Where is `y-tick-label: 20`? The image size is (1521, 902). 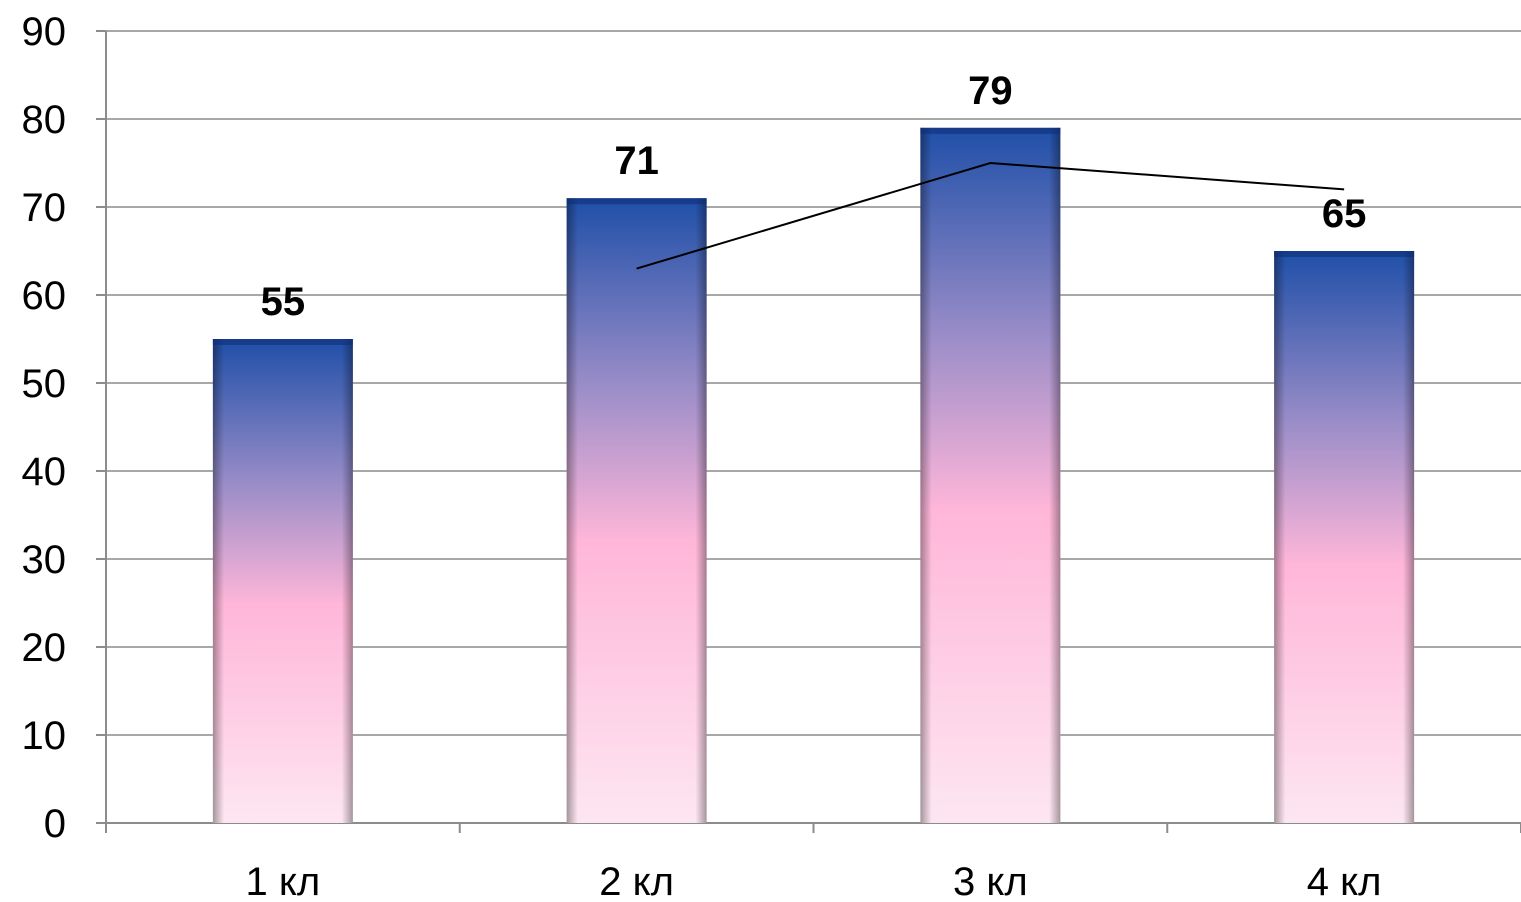 y-tick-label: 20 is located at coordinates (44, 648).